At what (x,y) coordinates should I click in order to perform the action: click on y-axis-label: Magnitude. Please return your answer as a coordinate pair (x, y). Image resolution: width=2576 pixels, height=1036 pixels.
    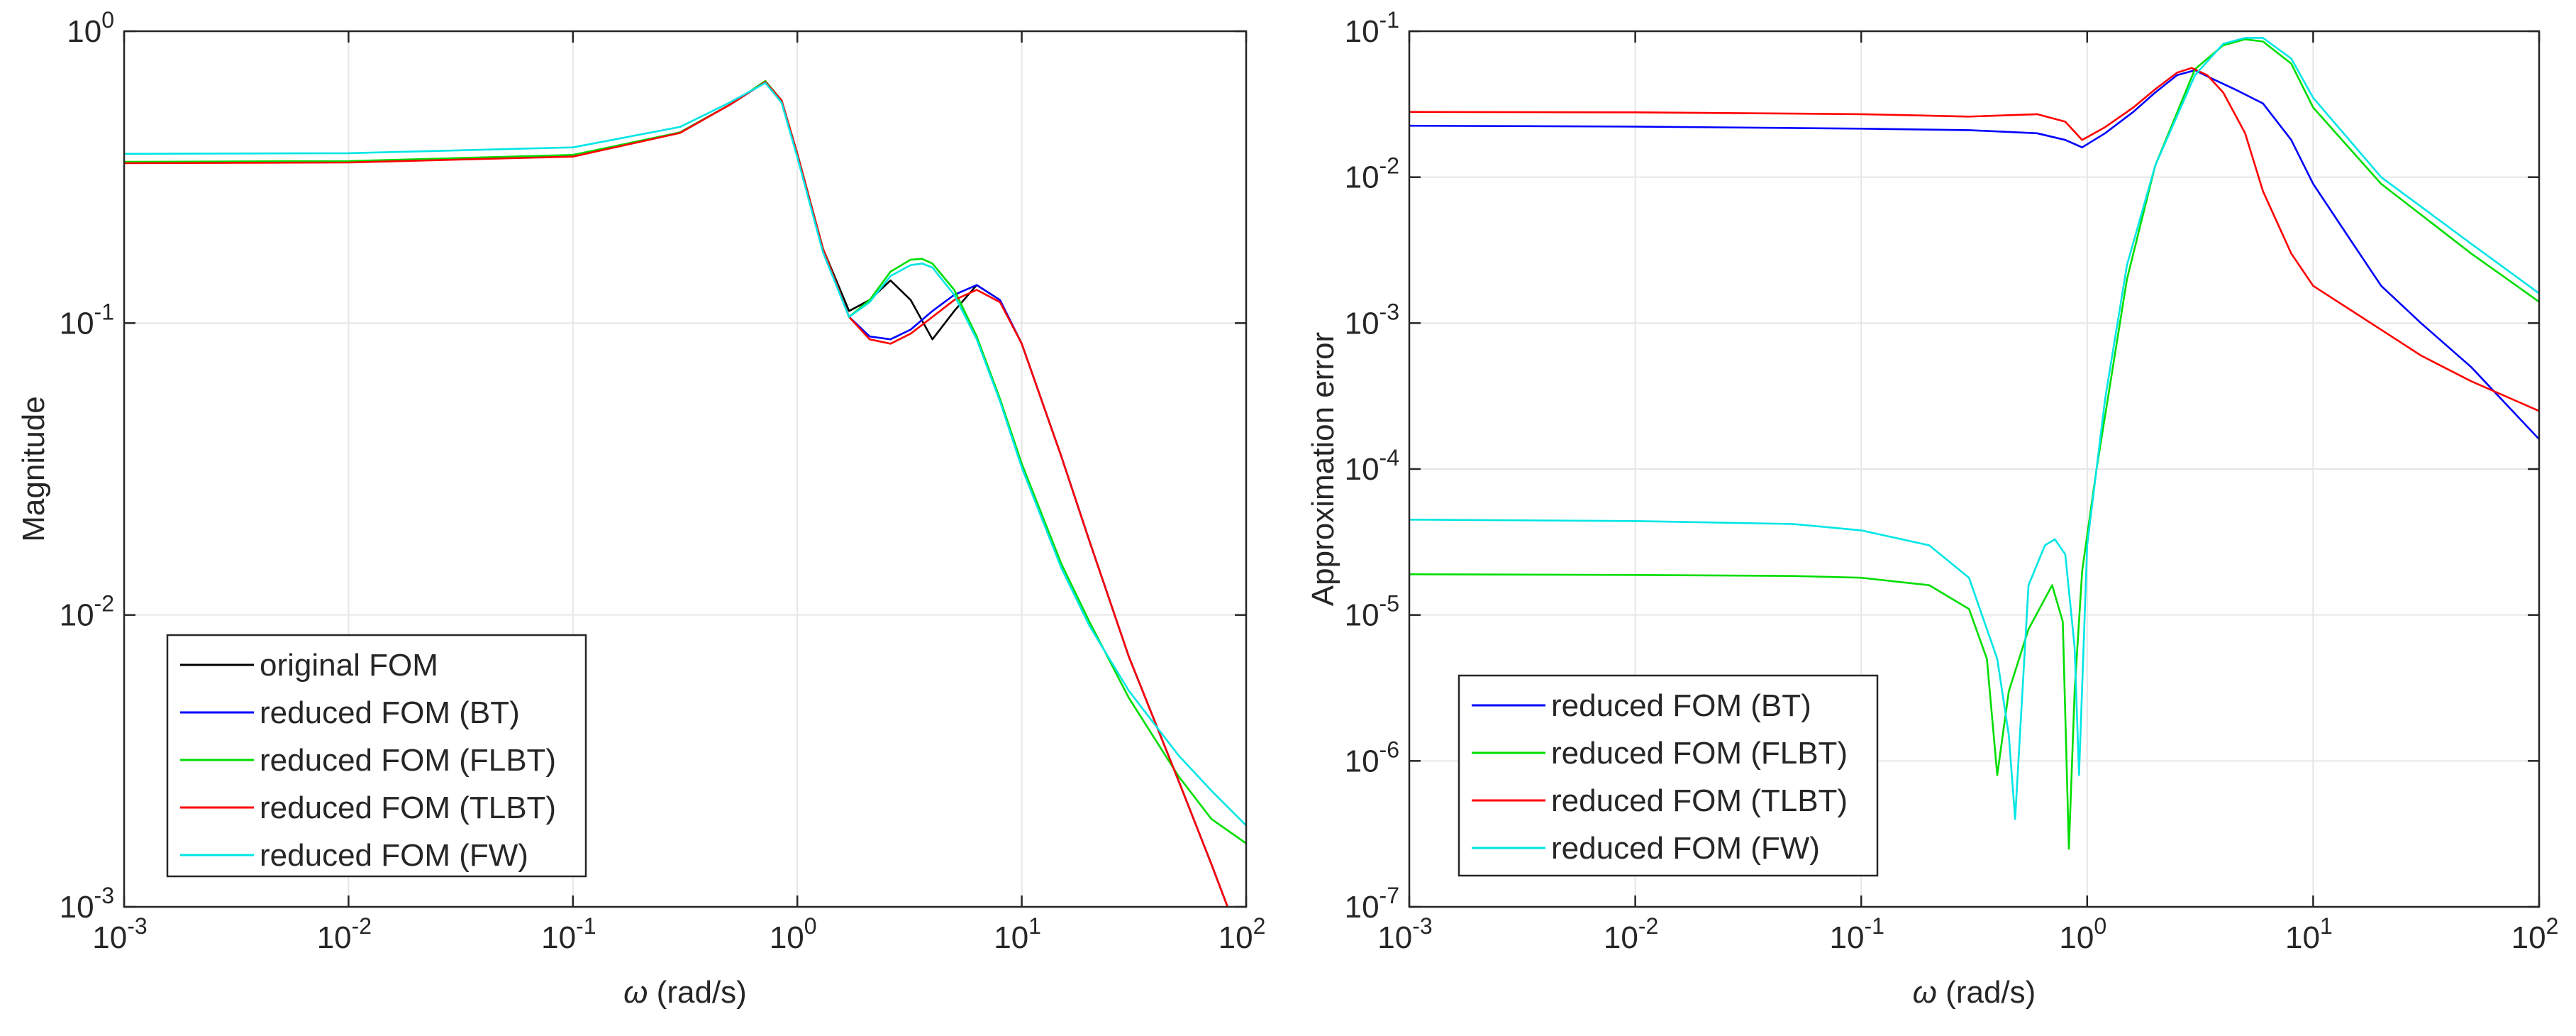
    Looking at the image, I should click on (33, 468).